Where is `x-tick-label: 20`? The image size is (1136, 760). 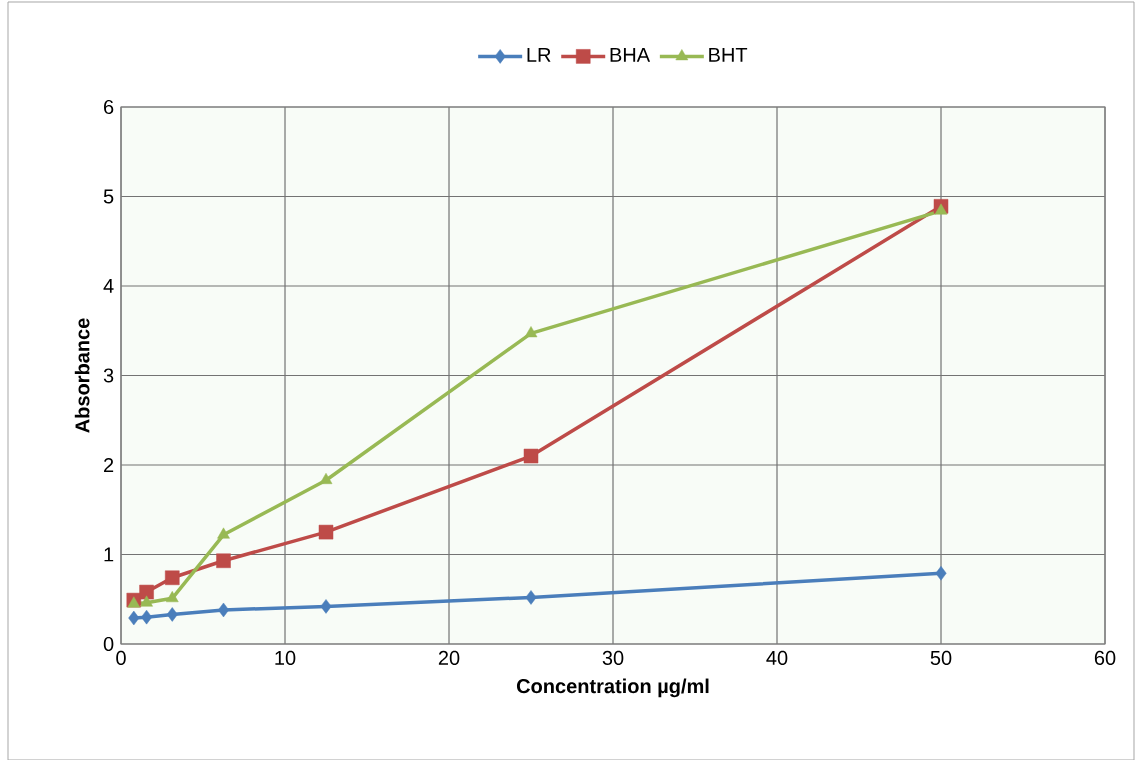
x-tick-label: 20 is located at coordinates (449, 657).